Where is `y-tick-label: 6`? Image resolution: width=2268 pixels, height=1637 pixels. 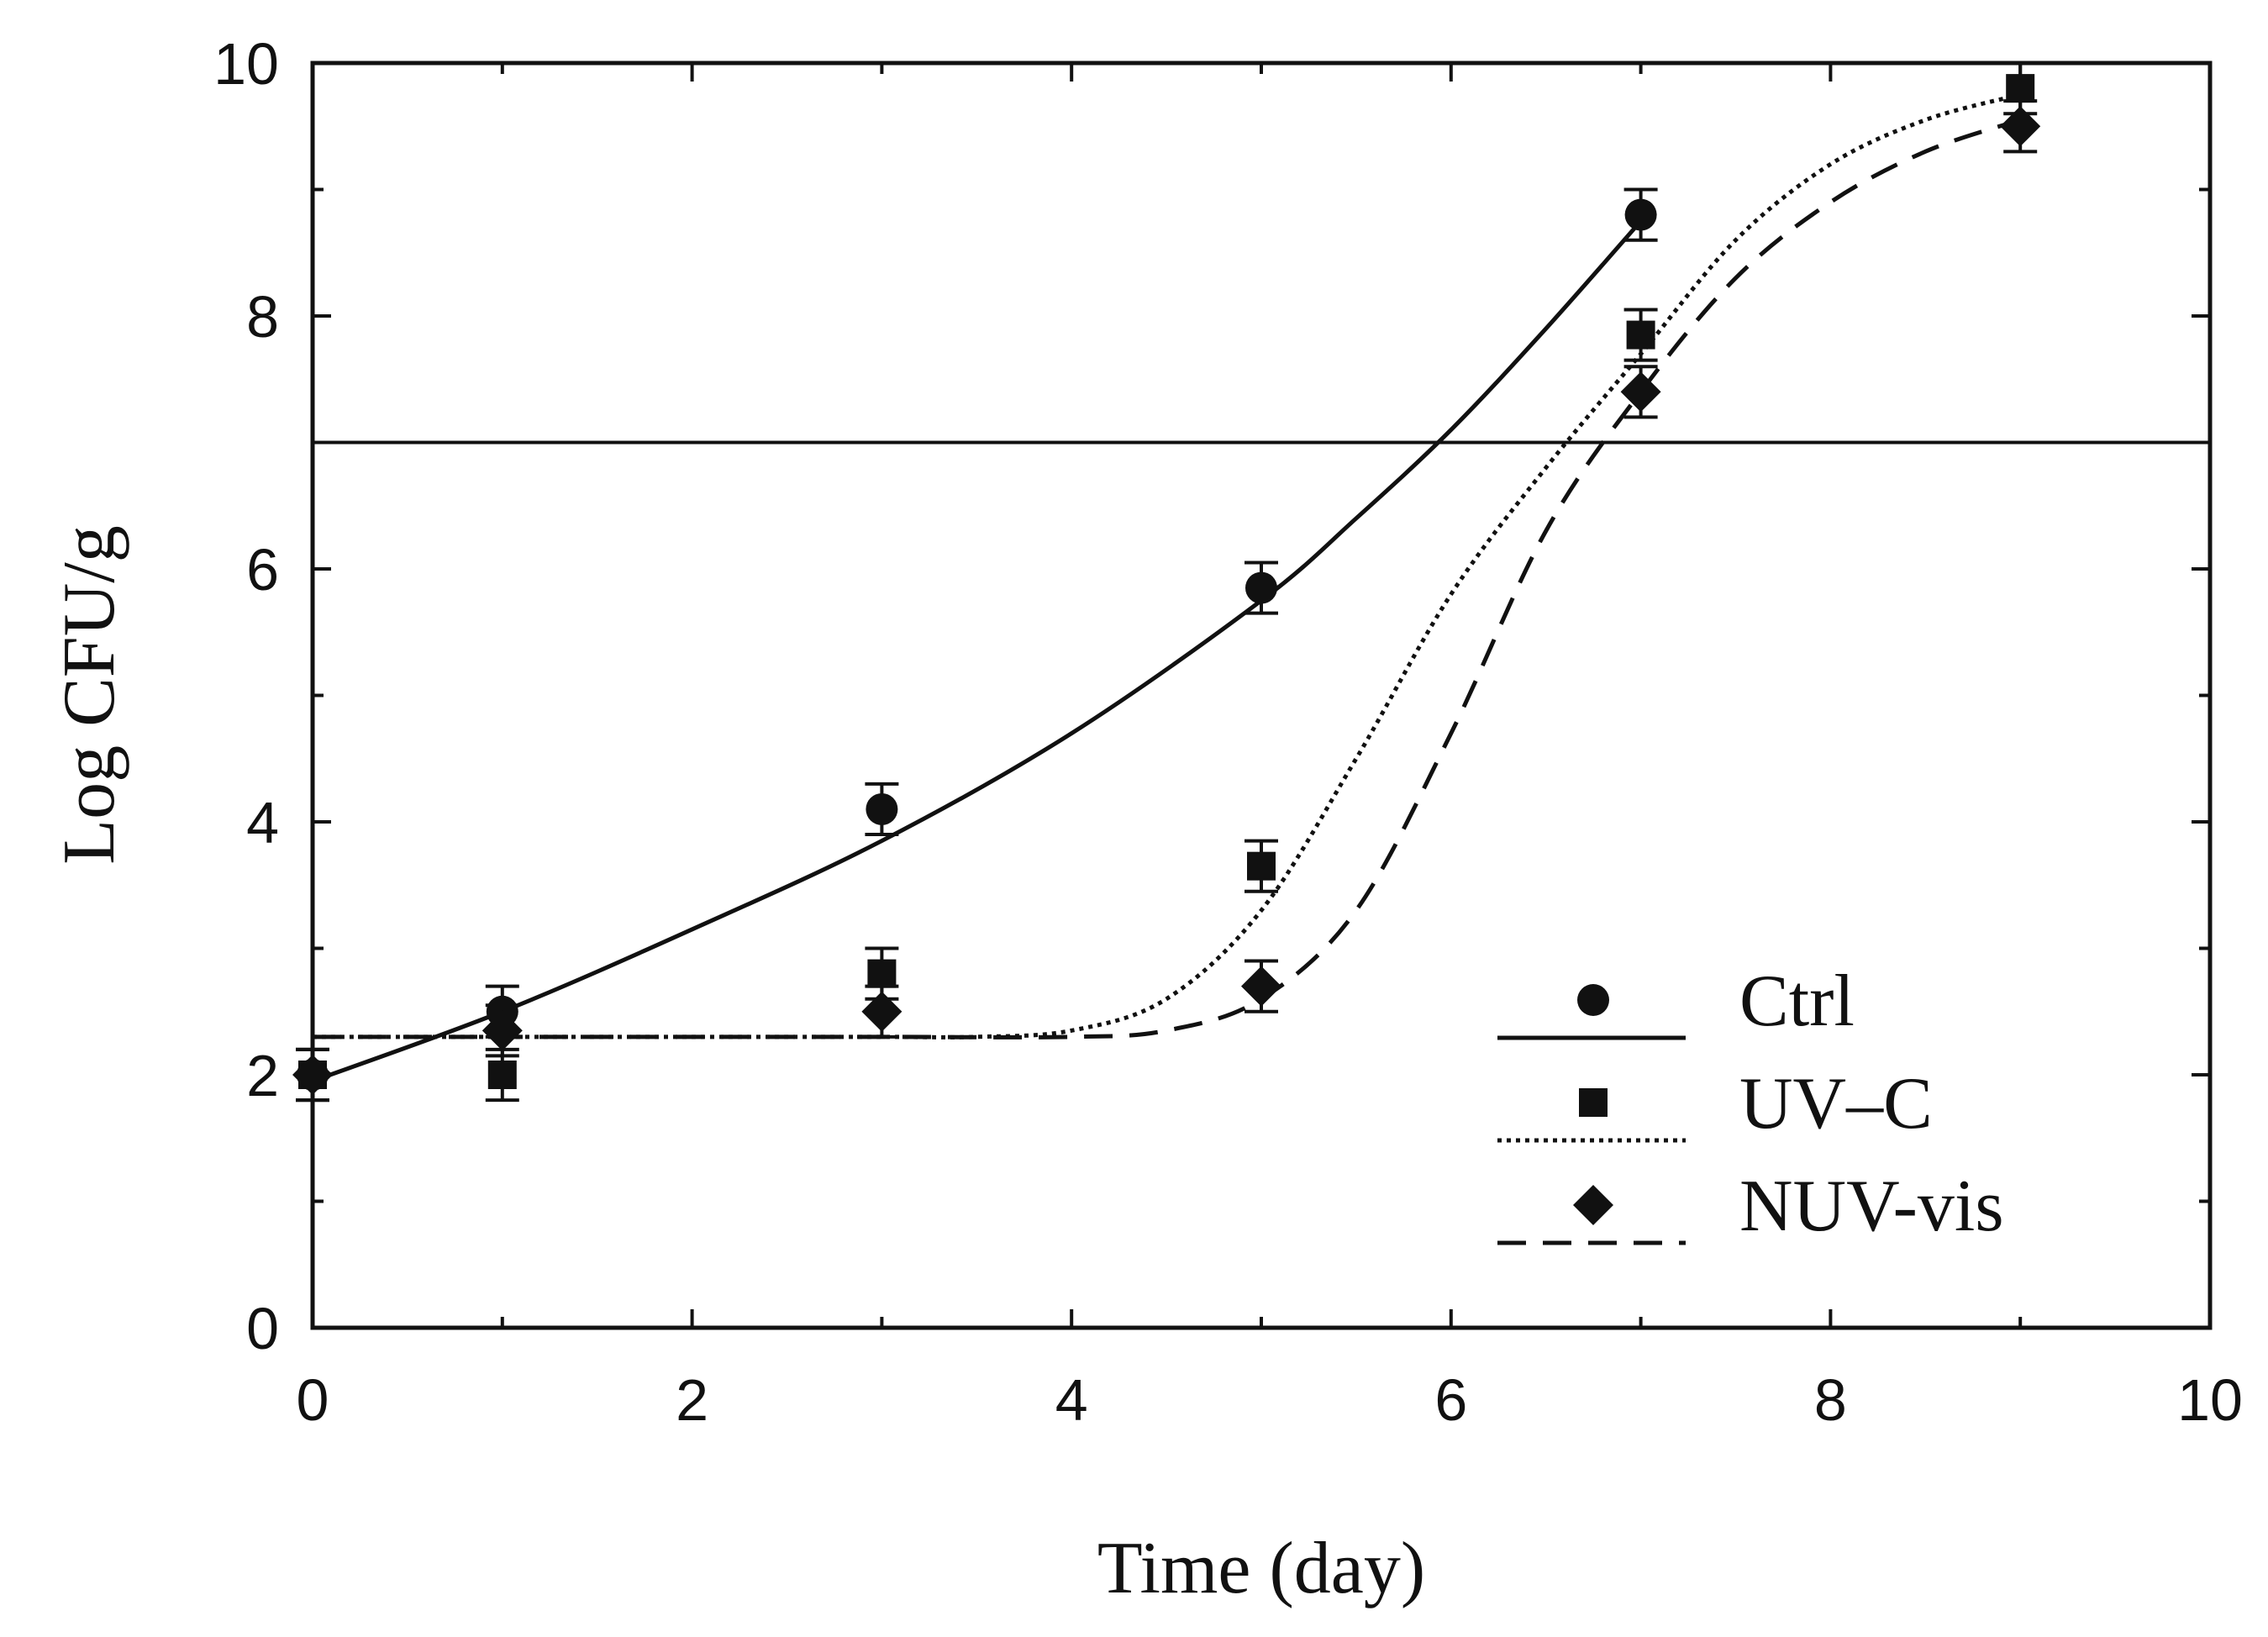
y-tick-label: 6 is located at coordinates (262, 570).